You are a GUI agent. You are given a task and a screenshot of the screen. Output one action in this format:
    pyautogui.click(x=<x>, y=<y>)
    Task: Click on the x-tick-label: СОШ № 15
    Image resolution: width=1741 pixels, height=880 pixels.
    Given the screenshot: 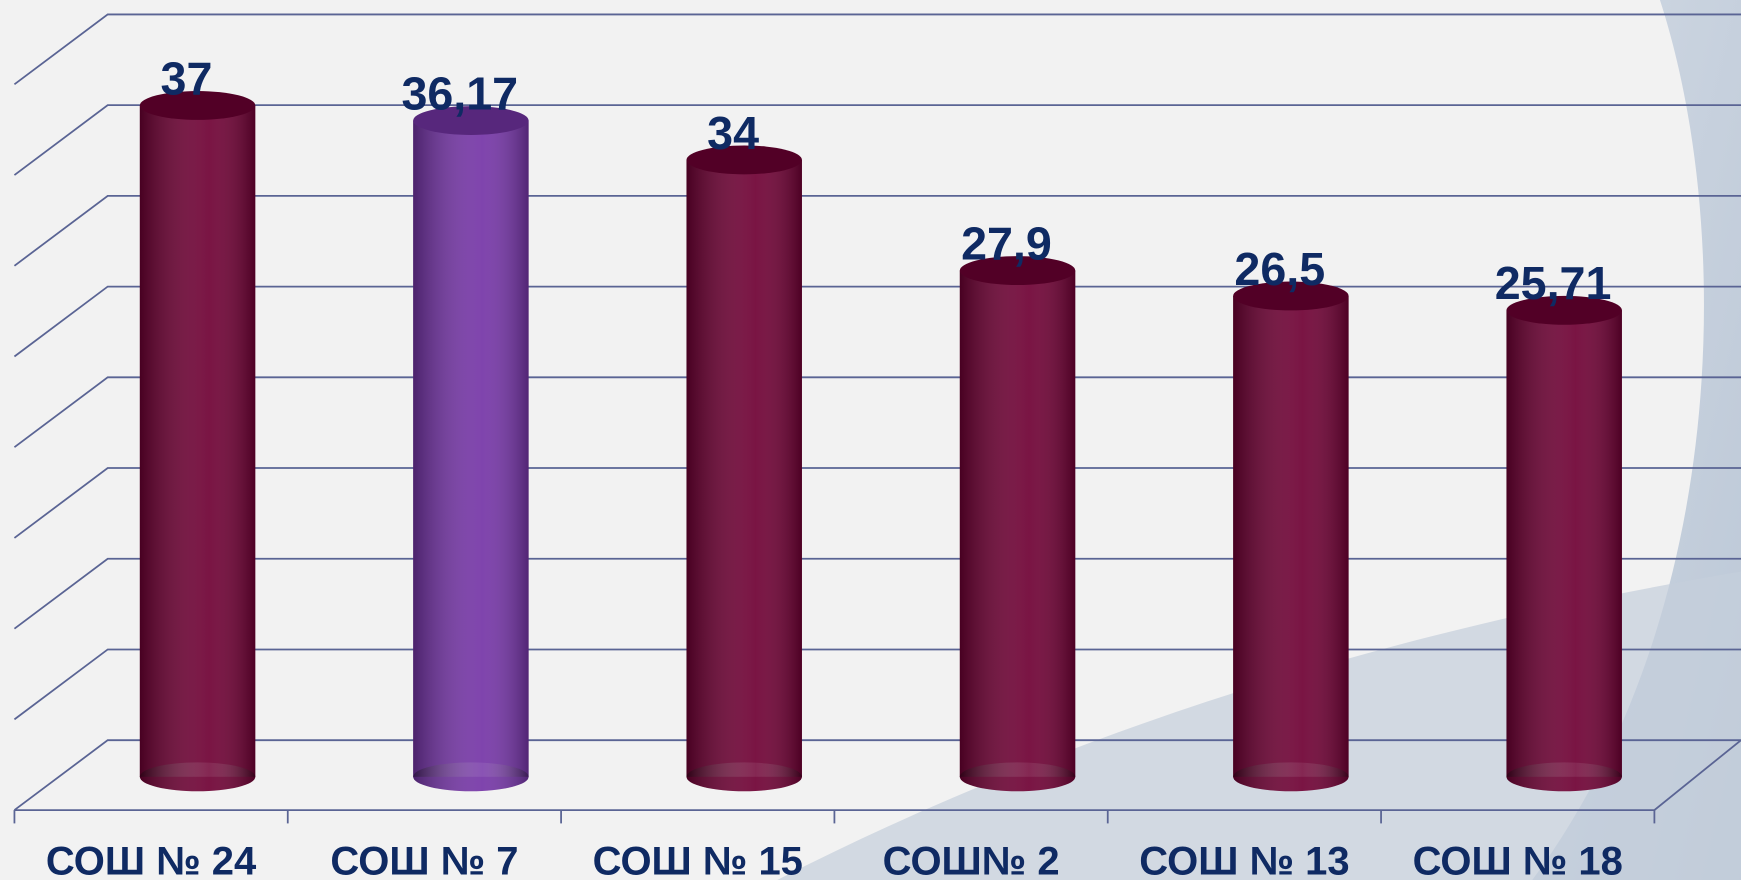 What is the action you would take?
    pyautogui.click(x=698, y=859)
    